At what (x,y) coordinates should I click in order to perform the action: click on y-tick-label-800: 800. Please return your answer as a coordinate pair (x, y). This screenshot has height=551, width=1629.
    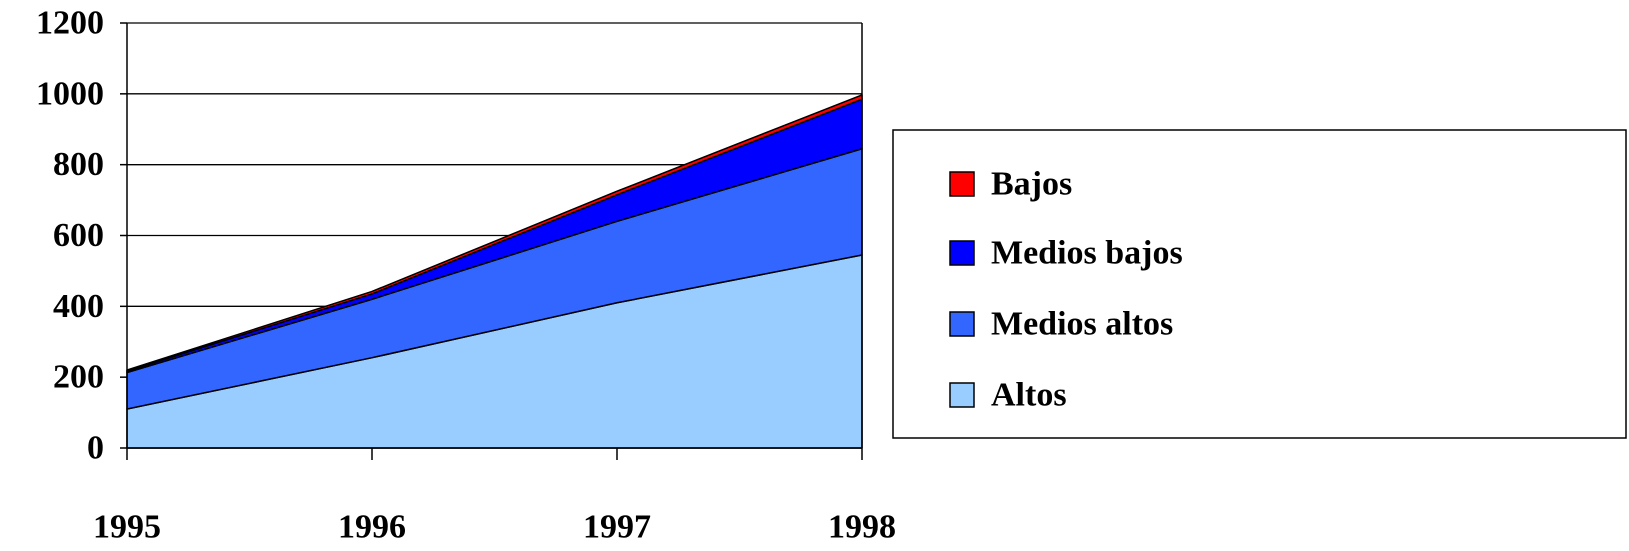
    Looking at the image, I should click on (78, 164).